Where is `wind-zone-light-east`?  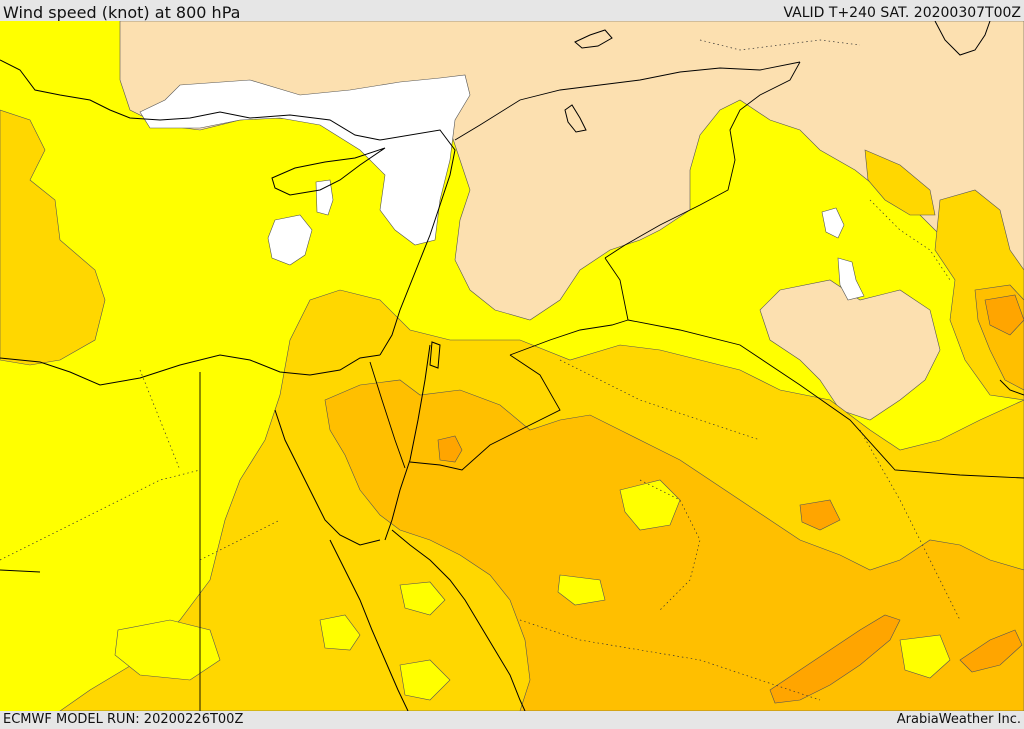
wind-zone-light-east is located at coordinates (850, 350).